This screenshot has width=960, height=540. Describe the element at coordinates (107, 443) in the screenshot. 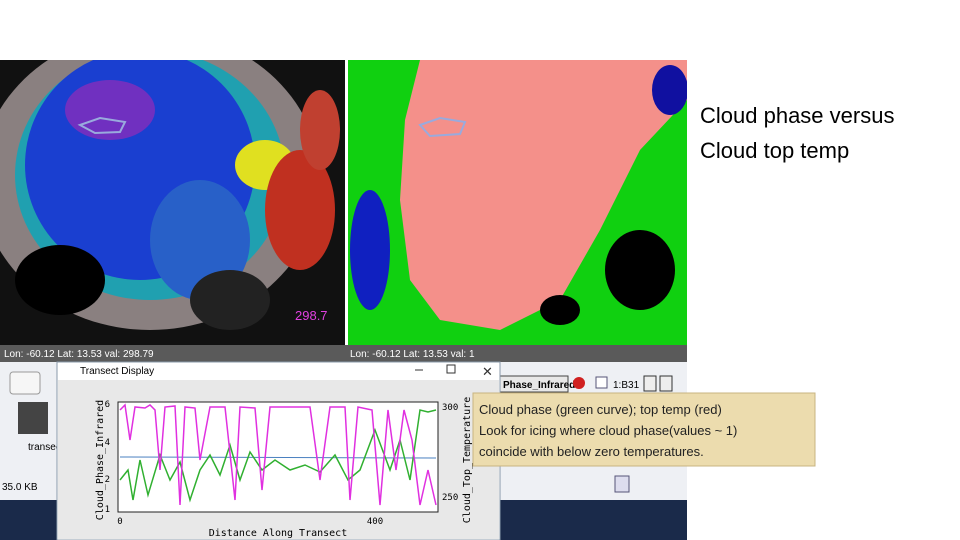

I see `y-tick-label: 4` at that location.